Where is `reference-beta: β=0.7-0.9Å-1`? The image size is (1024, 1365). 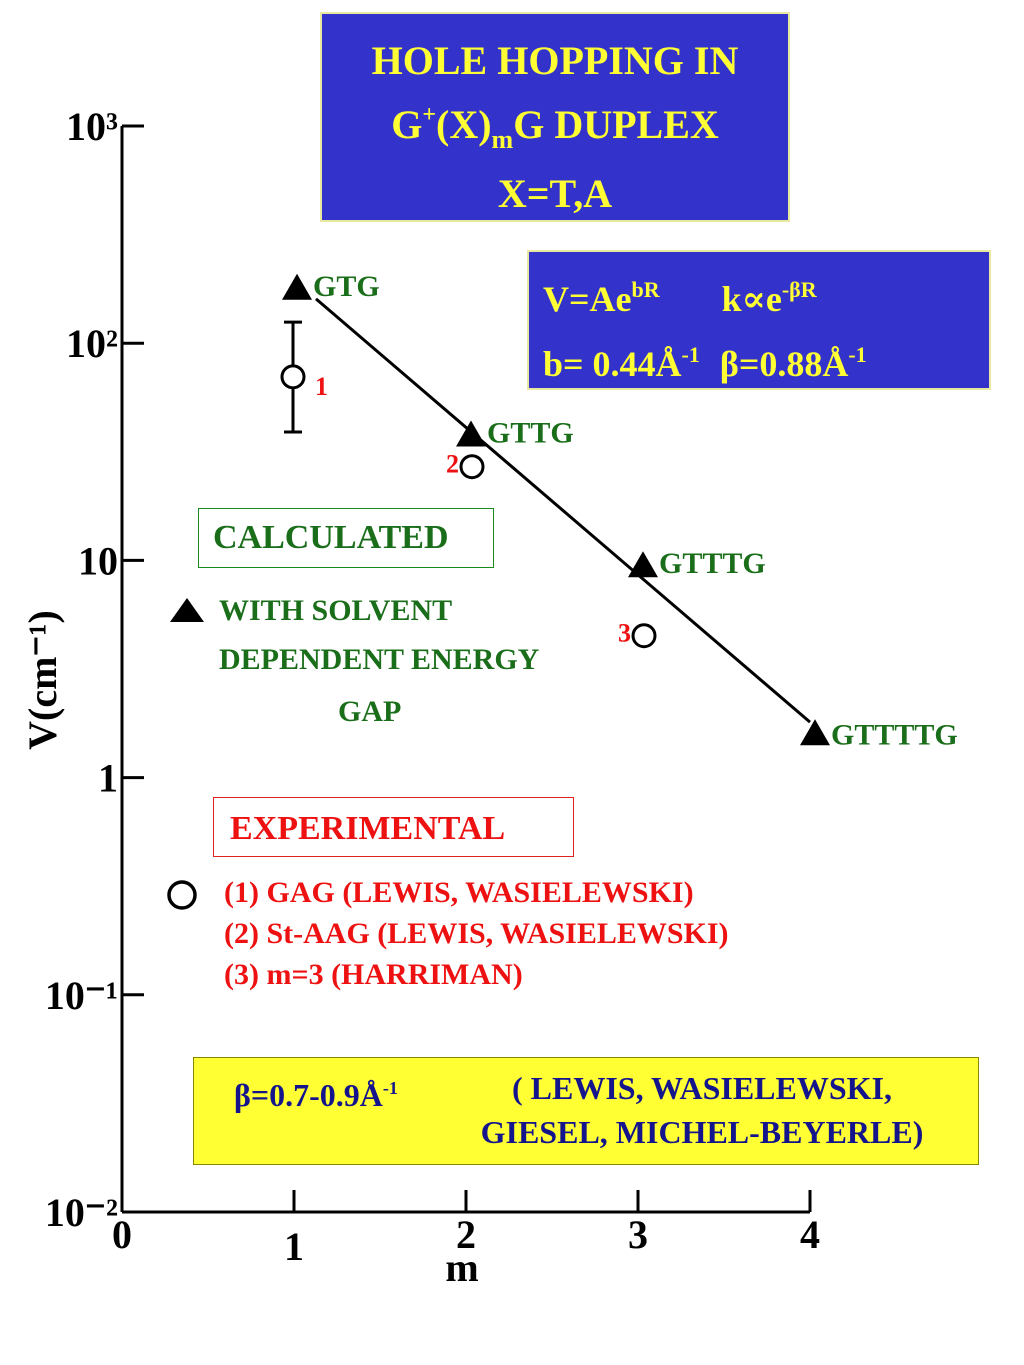
reference-beta: β=0.7-0.9Å-1 is located at coordinates (316, 1091).